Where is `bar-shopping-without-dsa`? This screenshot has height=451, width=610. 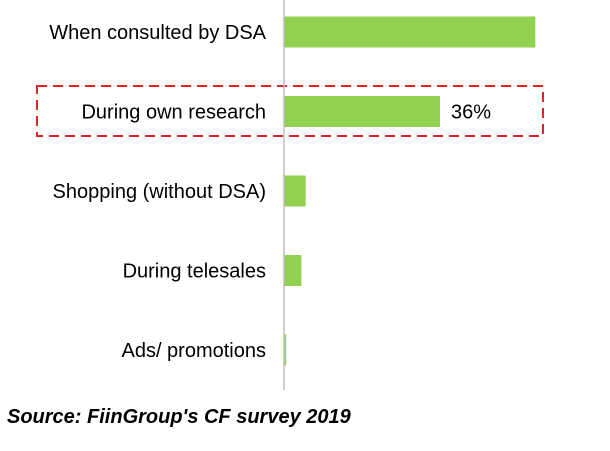
bar-shopping-without-dsa is located at coordinates (295, 191).